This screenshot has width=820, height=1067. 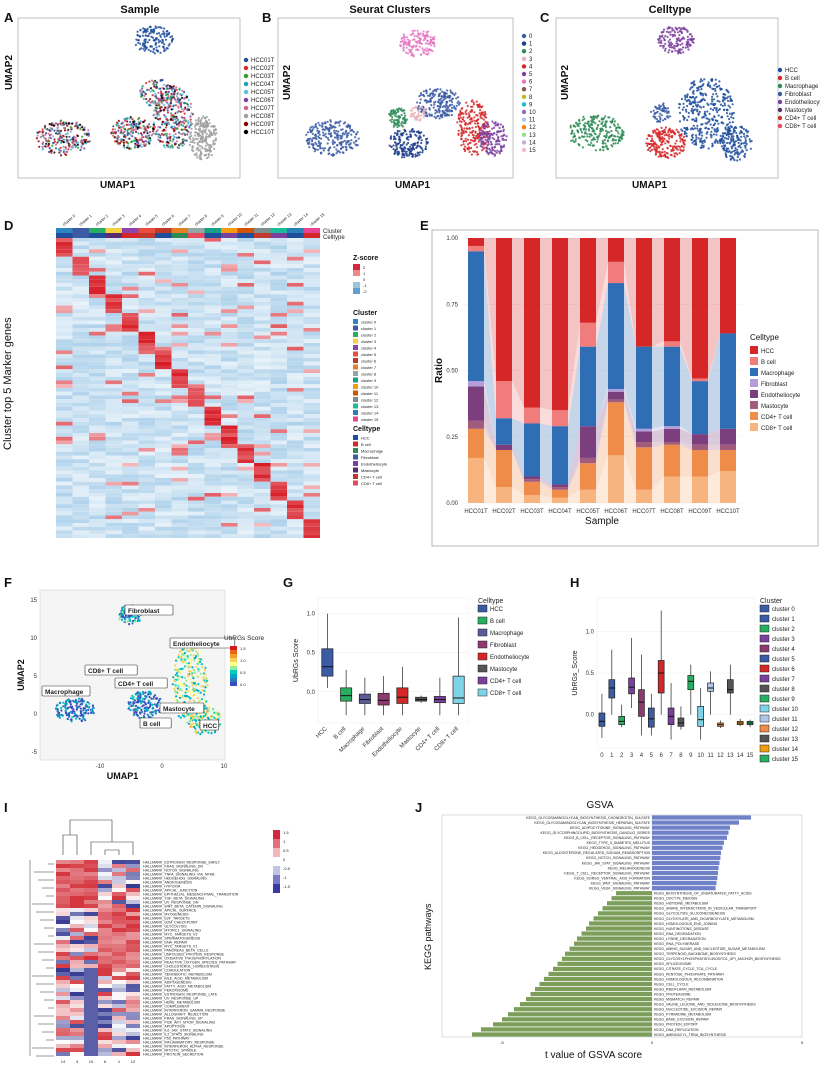 I want to click on panel-c-ylabel: UMAP2, so click(x=565, y=82).